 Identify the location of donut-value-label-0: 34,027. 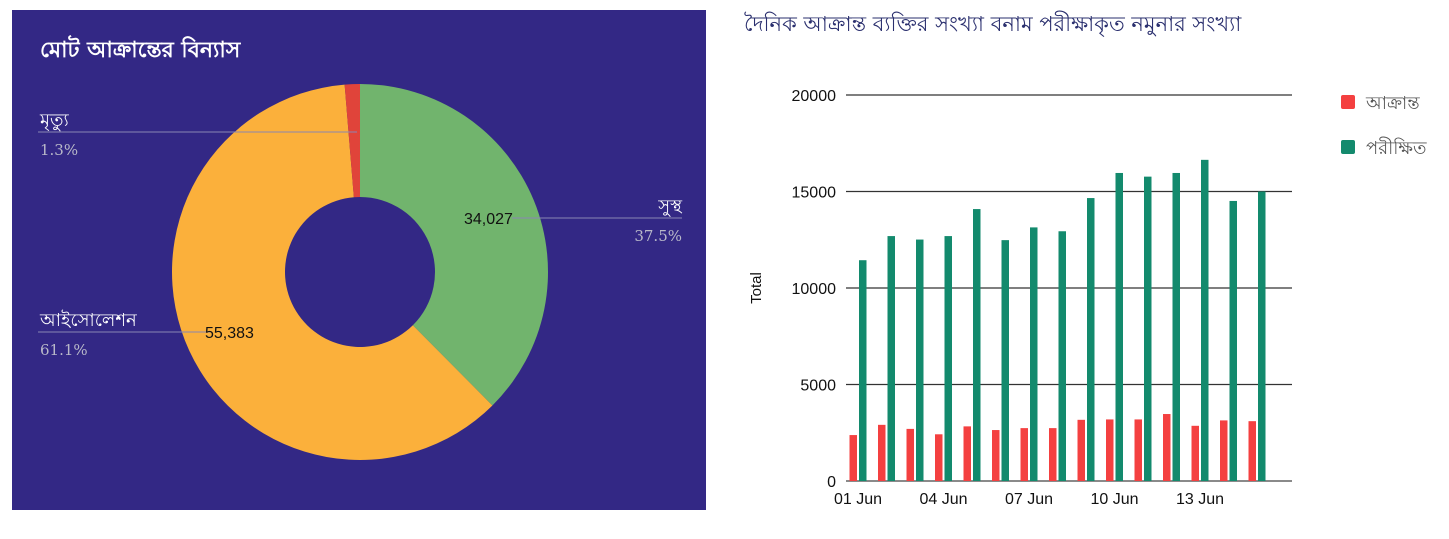
(488, 219).